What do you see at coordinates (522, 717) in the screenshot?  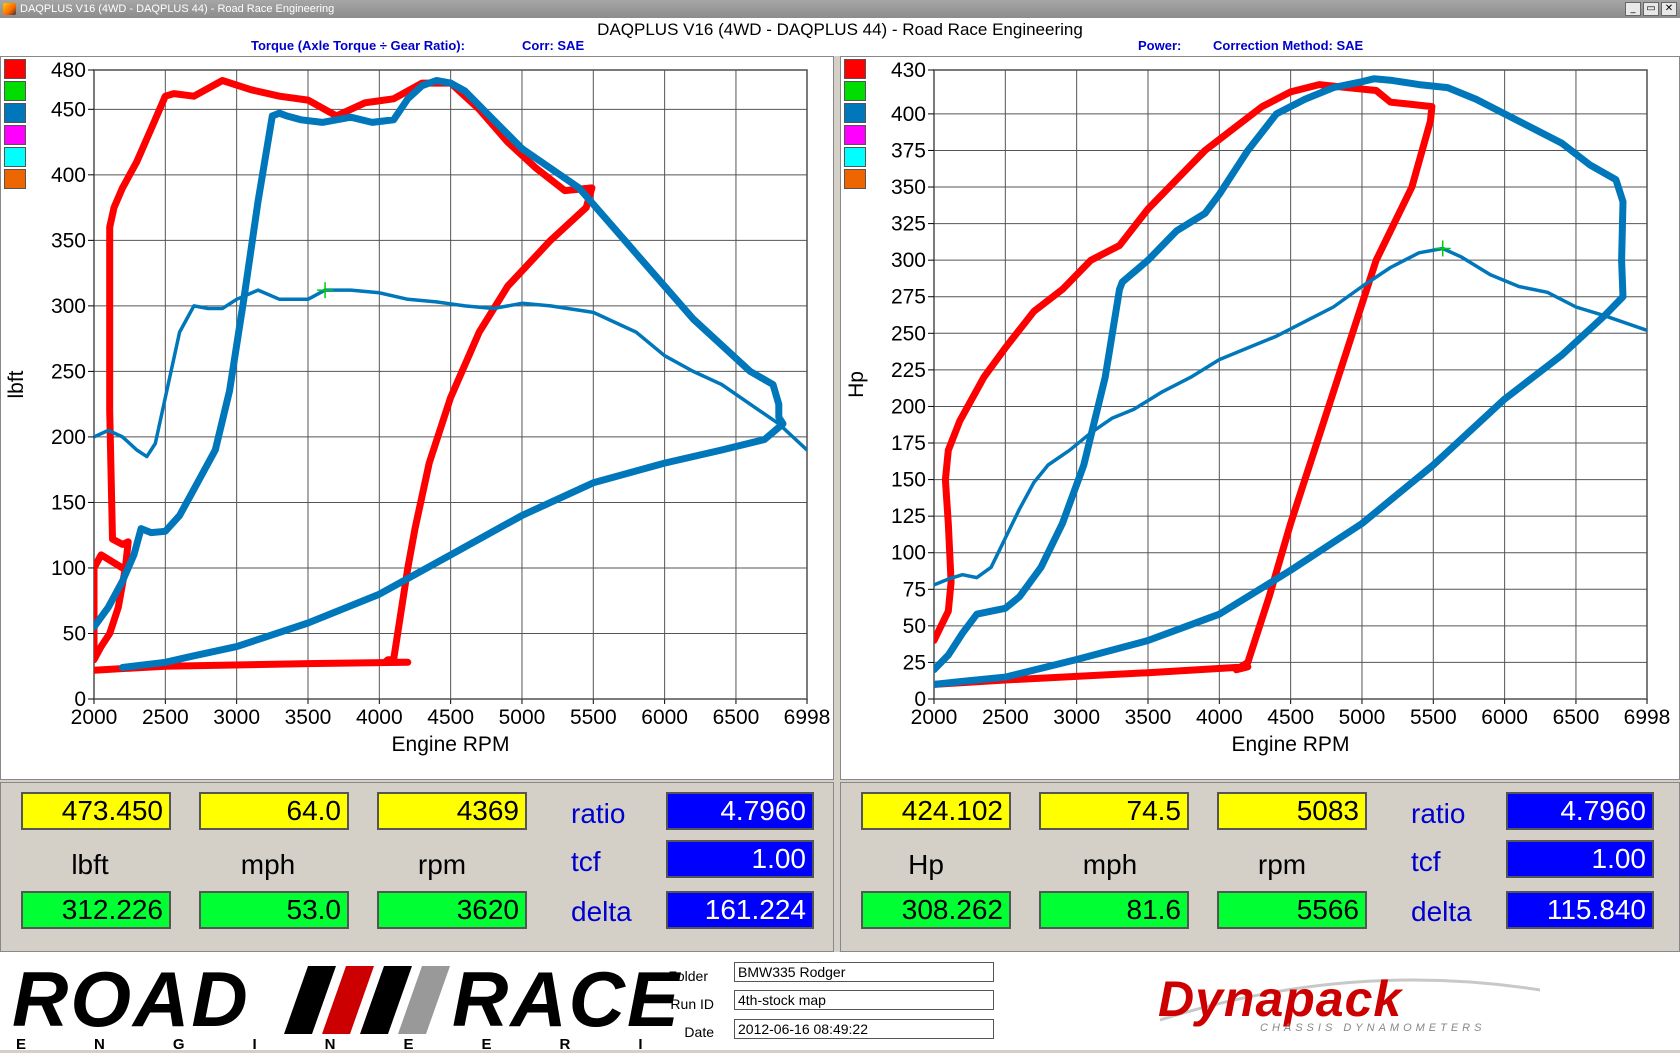 I see `x-tick-label: 5000` at bounding box center [522, 717].